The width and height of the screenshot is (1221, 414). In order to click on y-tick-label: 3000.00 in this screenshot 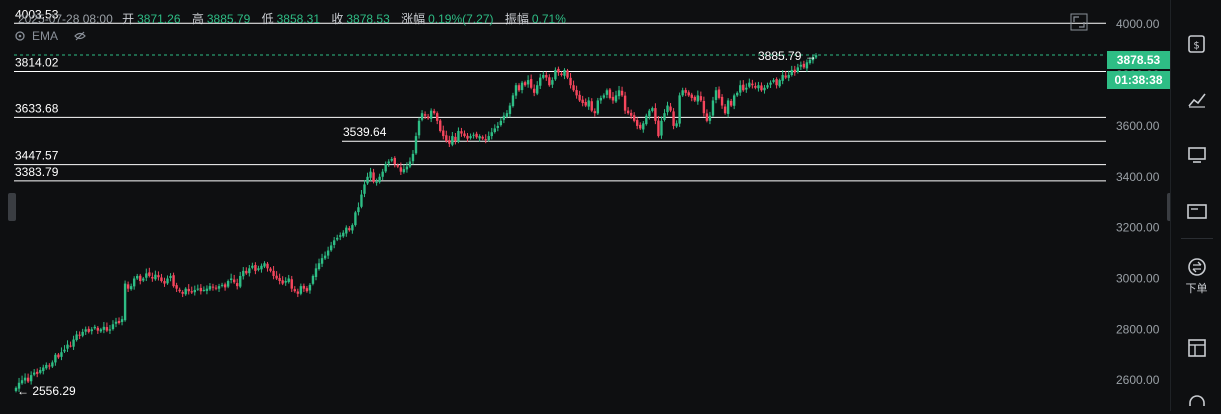, I will do `click(1138, 278)`.